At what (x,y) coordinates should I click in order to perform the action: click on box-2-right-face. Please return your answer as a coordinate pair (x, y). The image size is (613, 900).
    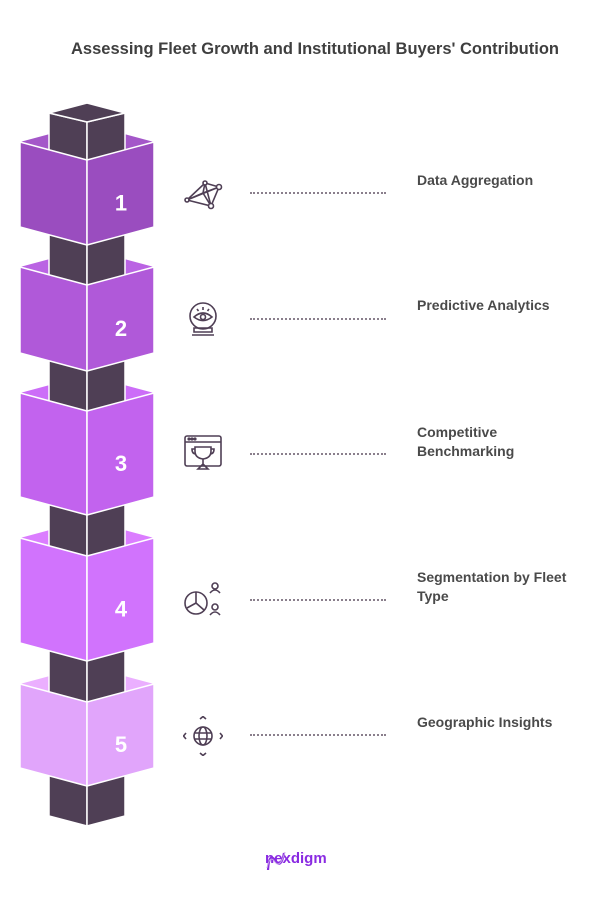
    Looking at the image, I should click on (120, 319).